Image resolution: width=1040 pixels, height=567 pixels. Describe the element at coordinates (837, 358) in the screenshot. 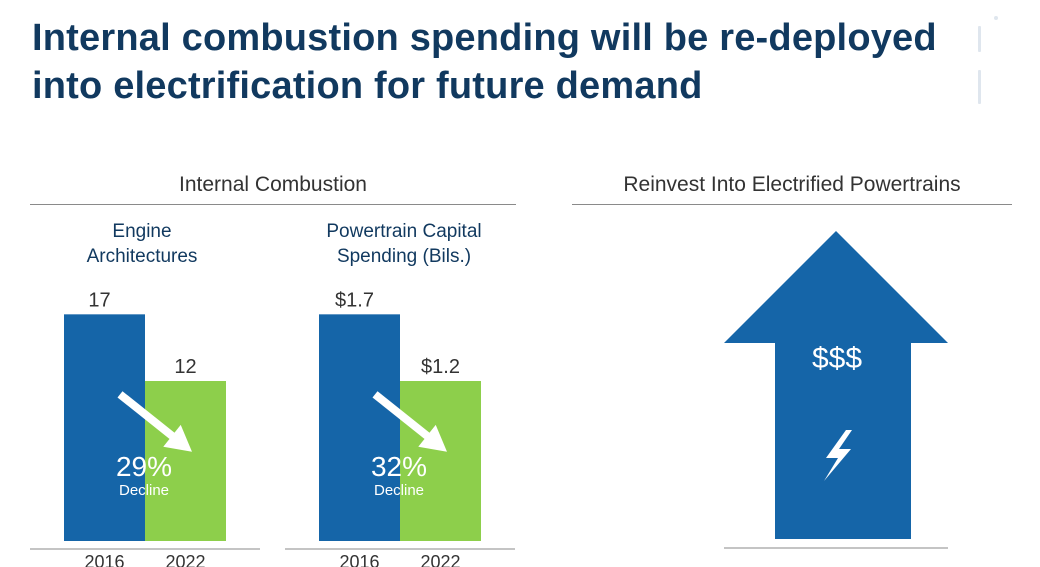

I see `reinvest-money-label: $$$` at that location.